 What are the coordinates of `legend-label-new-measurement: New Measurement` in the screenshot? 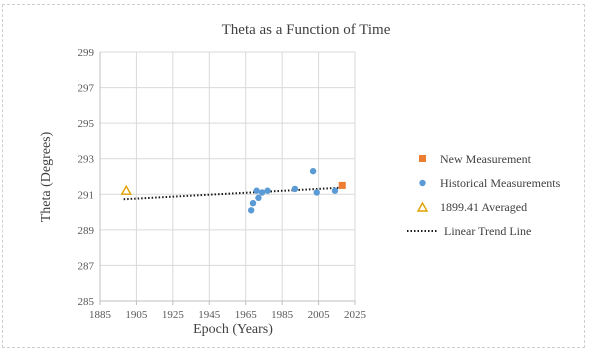 It's located at (486, 159).